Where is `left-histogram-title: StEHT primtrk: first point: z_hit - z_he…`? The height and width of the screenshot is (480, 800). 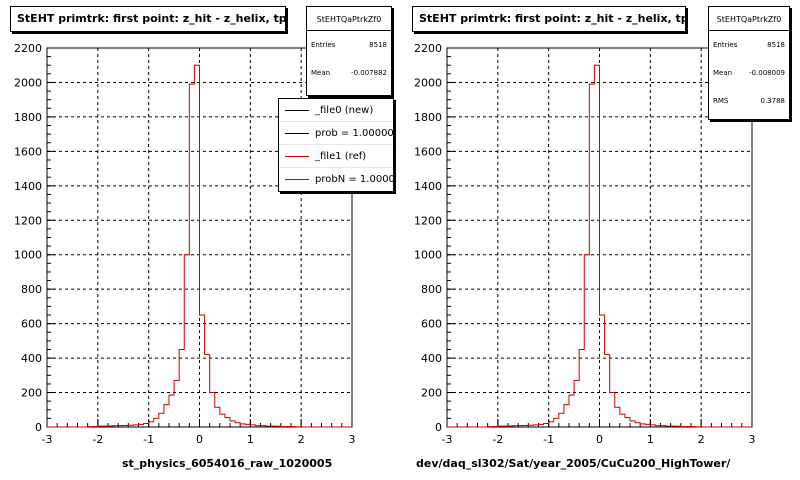 left-histogram-title: StEHT primtrk: first point: z_hit - z_he… is located at coordinates (148, 19).